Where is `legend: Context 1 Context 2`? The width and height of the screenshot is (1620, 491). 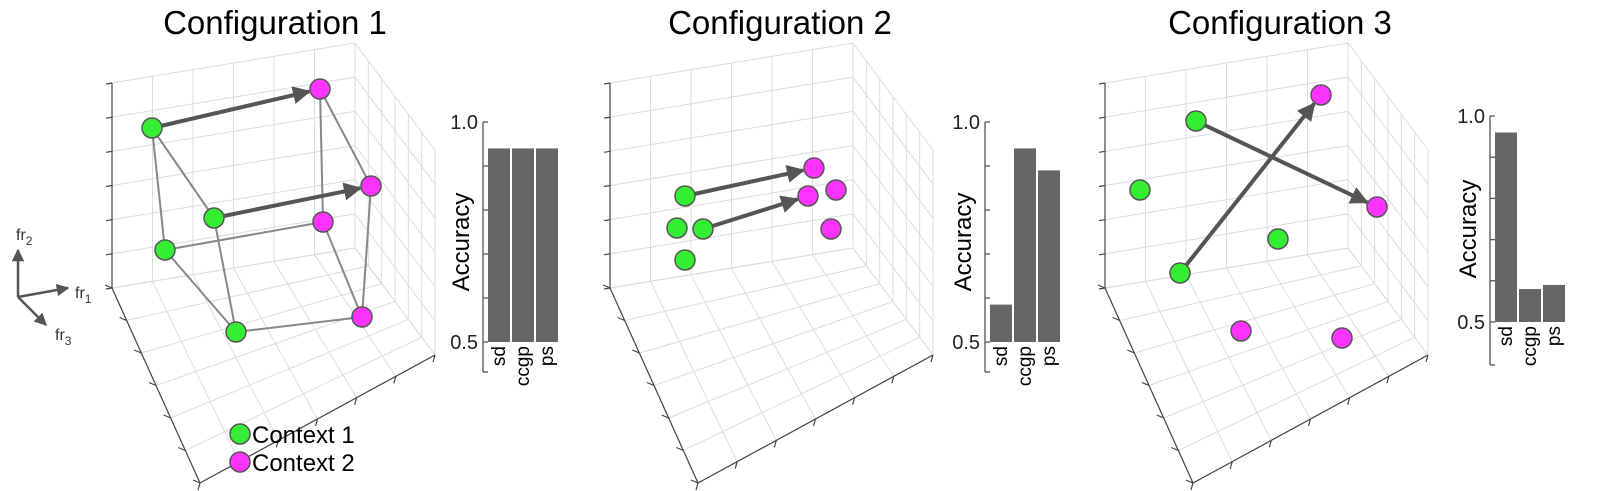
legend: Context 1 Context 2 is located at coordinates (292, 449).